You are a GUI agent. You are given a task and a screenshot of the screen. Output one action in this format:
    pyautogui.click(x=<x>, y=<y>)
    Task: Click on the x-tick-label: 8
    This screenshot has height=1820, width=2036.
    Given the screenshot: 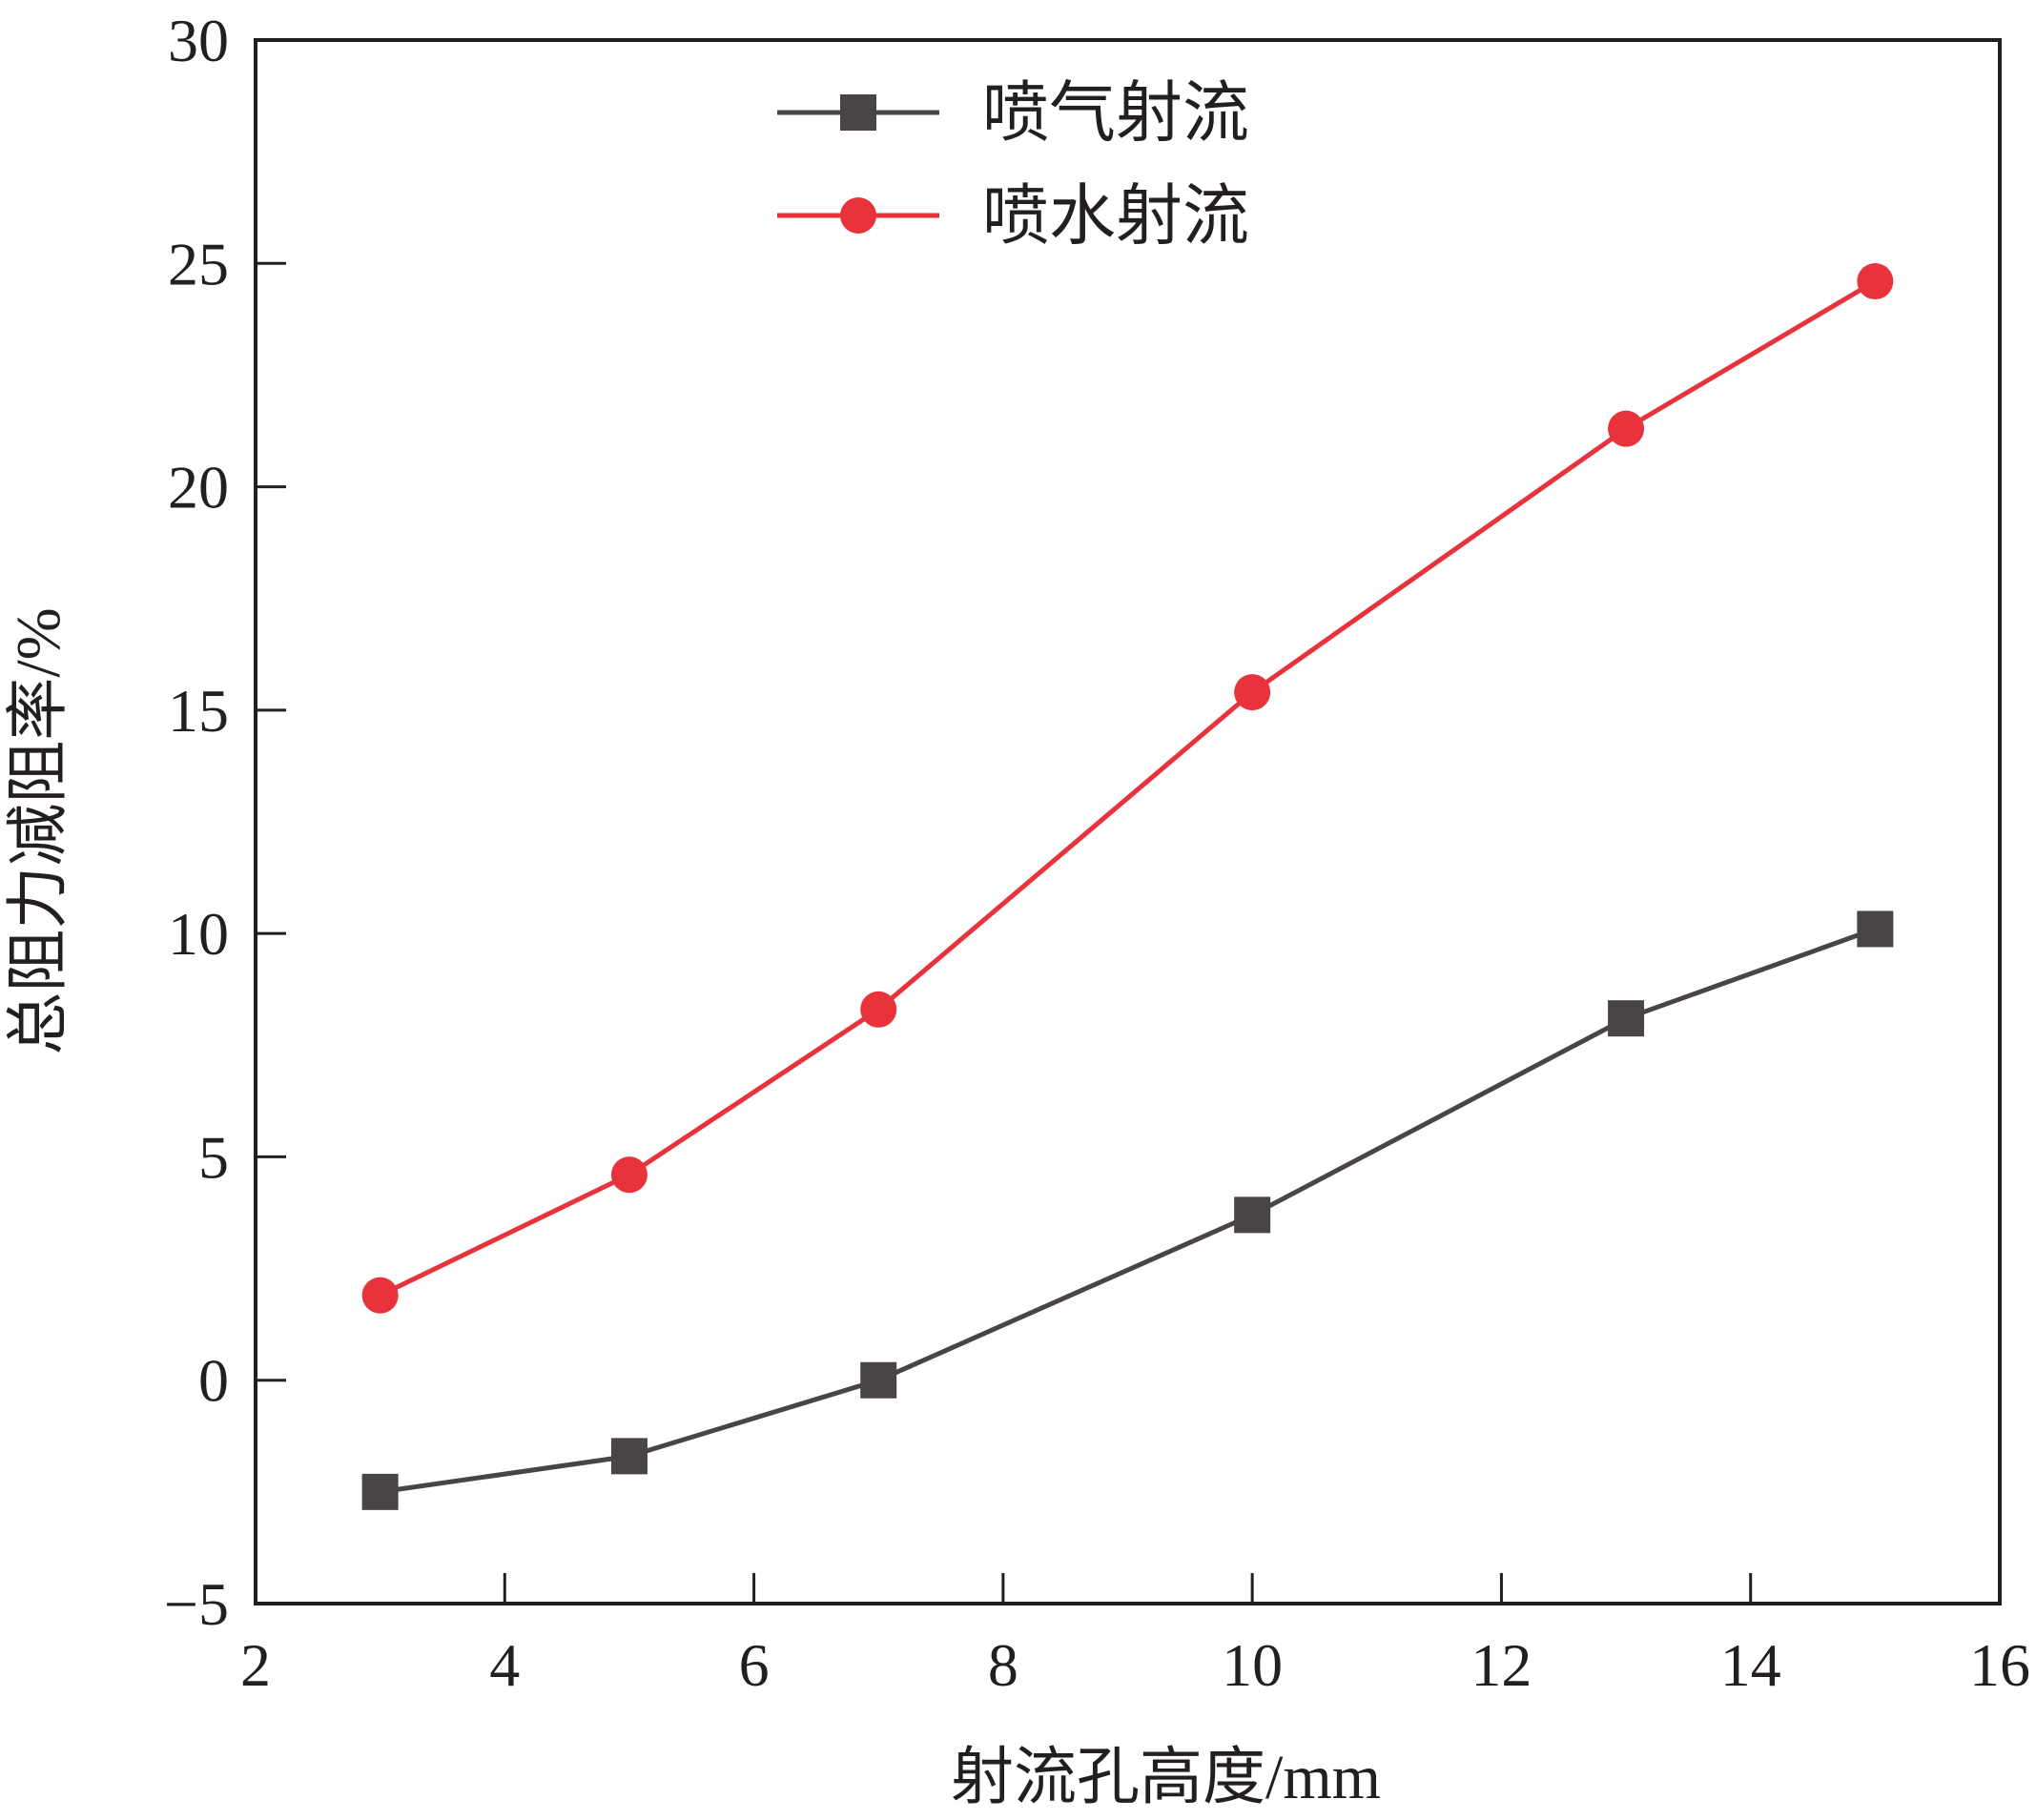 What is the action you would take?
    pyautogui.click(x=1003, y=1665)
    